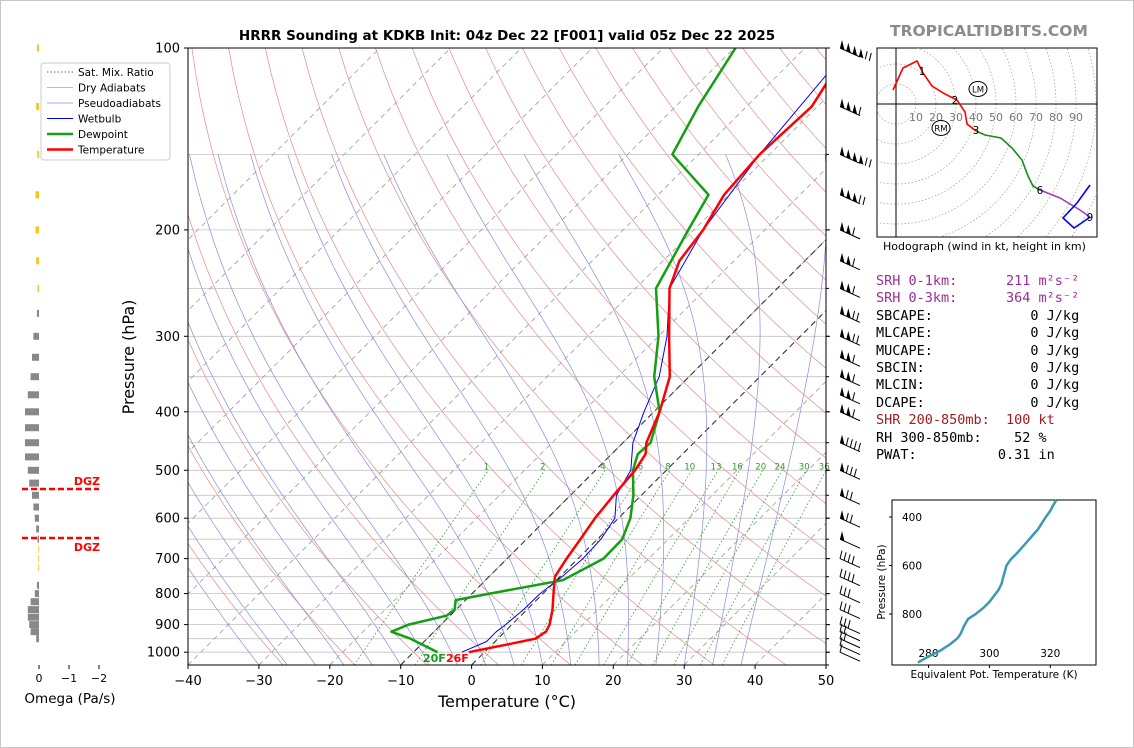 The image size is (1134, 748). What do you see at coordinates (69, 678) in the screenshot?
I see `omega-tick-1: −1` at bounding box center [69, 678].